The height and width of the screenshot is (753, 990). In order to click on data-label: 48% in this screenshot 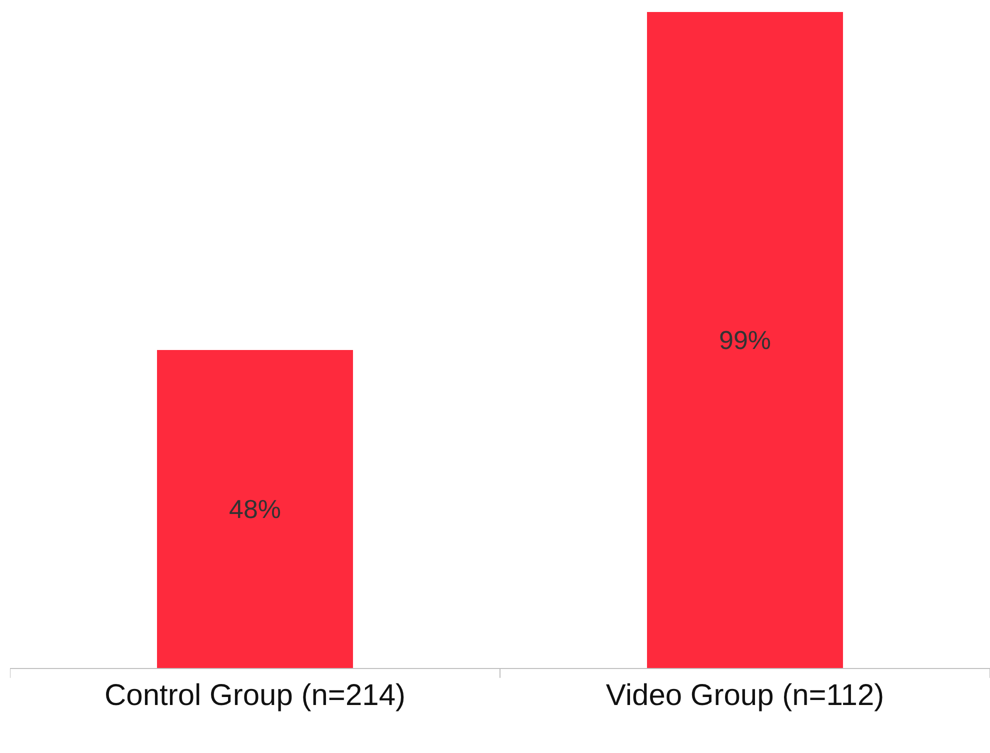, I will do `click(255, 509)`.